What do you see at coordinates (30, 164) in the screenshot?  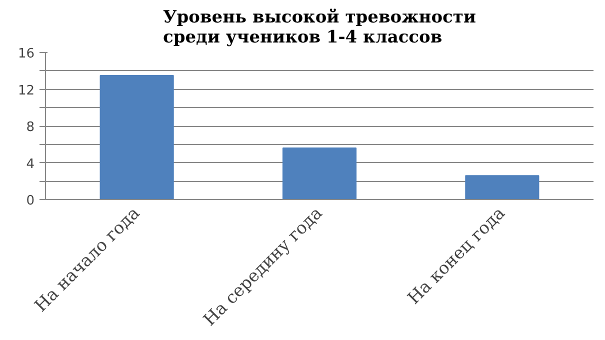 I see `y-tick-label: 4` at bounding box center [30, 164].